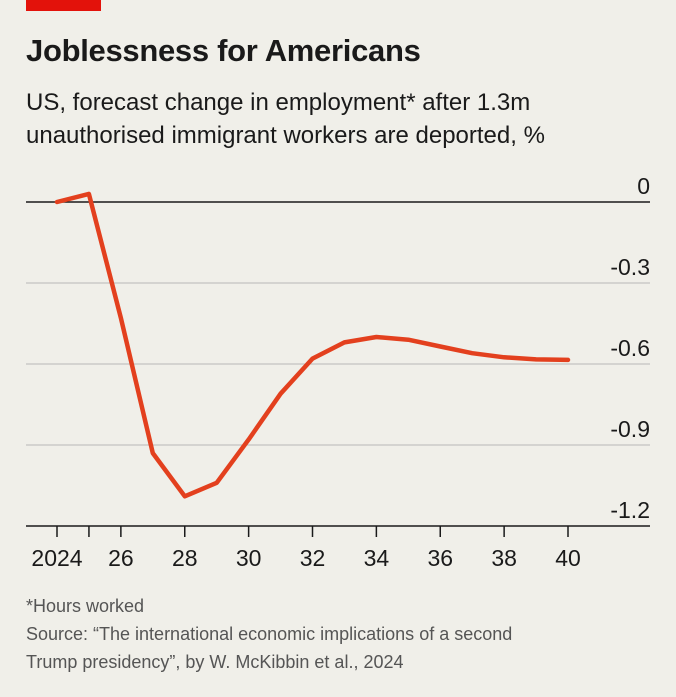 The height and width of the screenshot is (697, 676). What do you see at coordinates (56, 558) in the screenshot?
I see `x-tick-label: 2024` at bounding box center [56, 558].